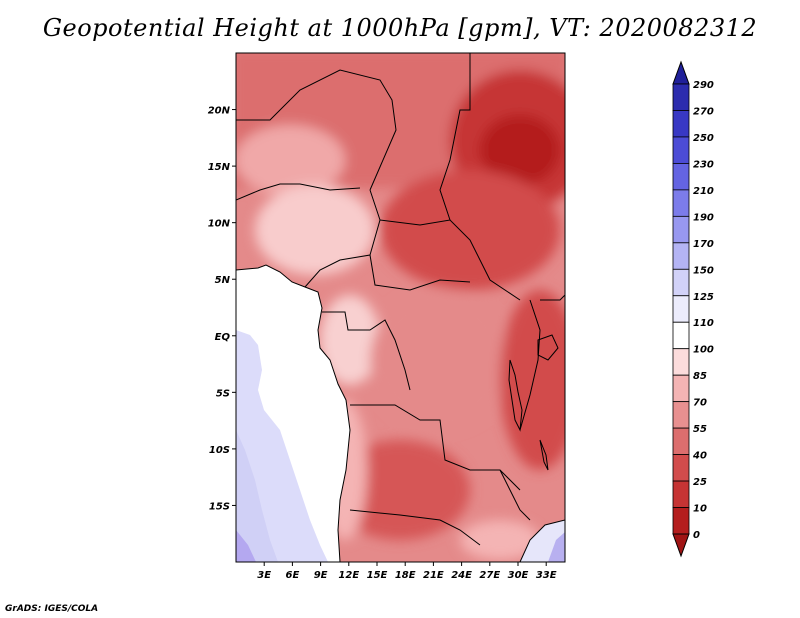 This screenshot has width=800, height=618. Describe the element at coordinates (377, 575) in the screenshot. I see `x-tick-label: 15E` at that location.